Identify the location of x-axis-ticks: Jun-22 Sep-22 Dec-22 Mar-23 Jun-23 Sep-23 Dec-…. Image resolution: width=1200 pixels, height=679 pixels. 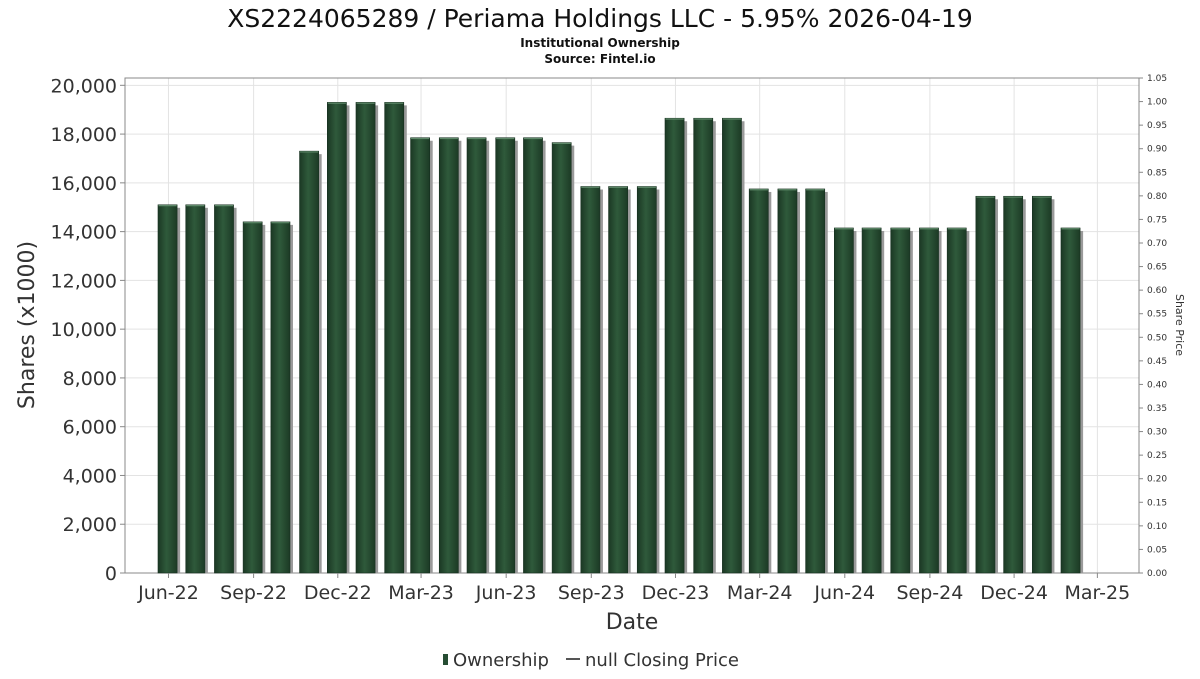
(633, 588).